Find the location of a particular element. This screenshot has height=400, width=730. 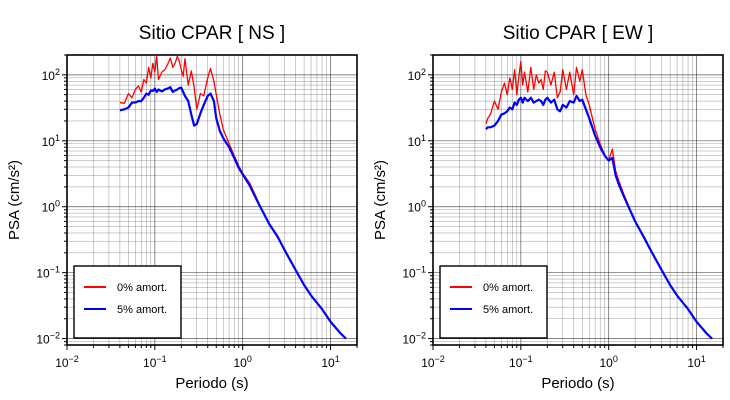

chart-title: Sitio CPAR [ EW ] is located at coordinates (578, 33).